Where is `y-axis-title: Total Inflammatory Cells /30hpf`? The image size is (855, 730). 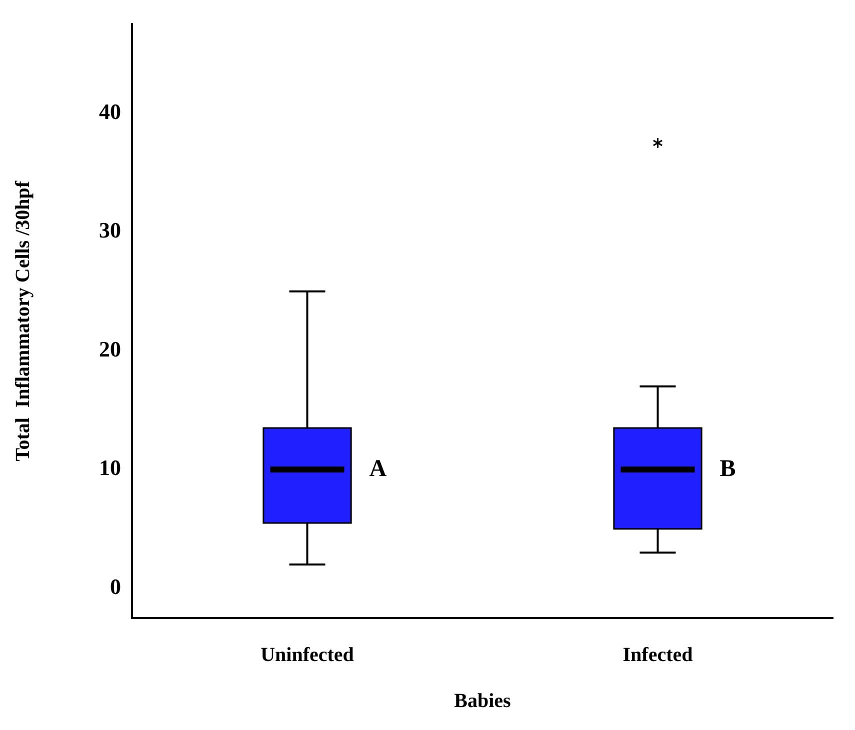 y-axis-title: Total Inflammatory Cells /30hpf is located at coordinates (23, 321).